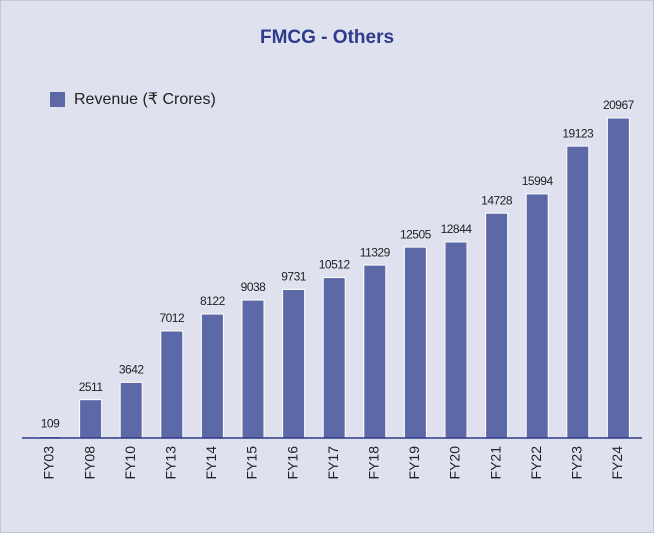  What do you see at coordinates (327, 37) in the screenshot?
I see `chart-title: FMCG - Others` at bounding box center [327, 37].